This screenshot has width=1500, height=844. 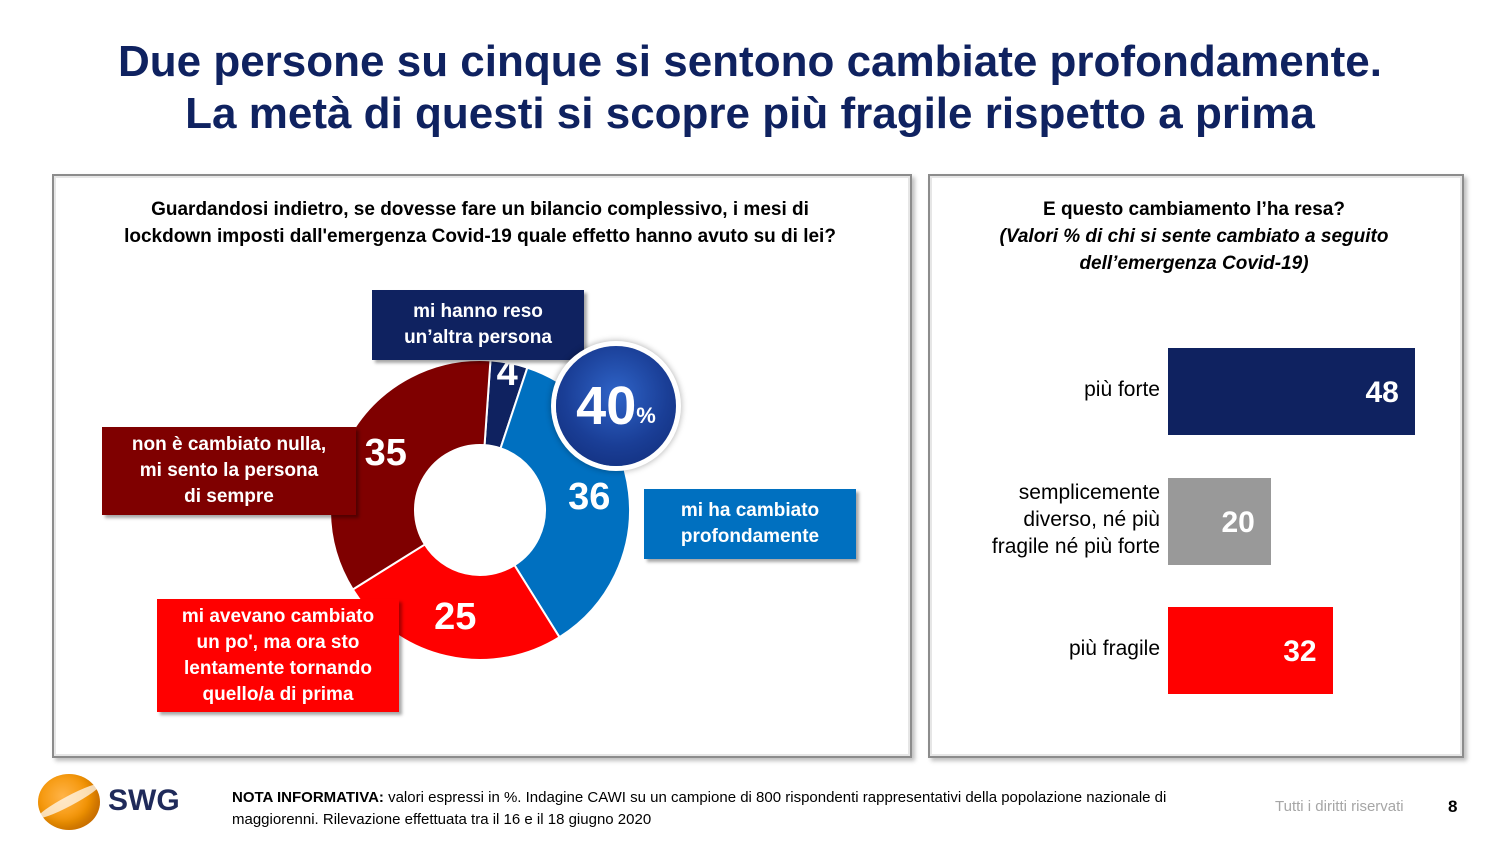 What do you see at coordinates (507, 372) in the screenshot?
I see `donut-value-label: 4` at bounding box center [507, 372].